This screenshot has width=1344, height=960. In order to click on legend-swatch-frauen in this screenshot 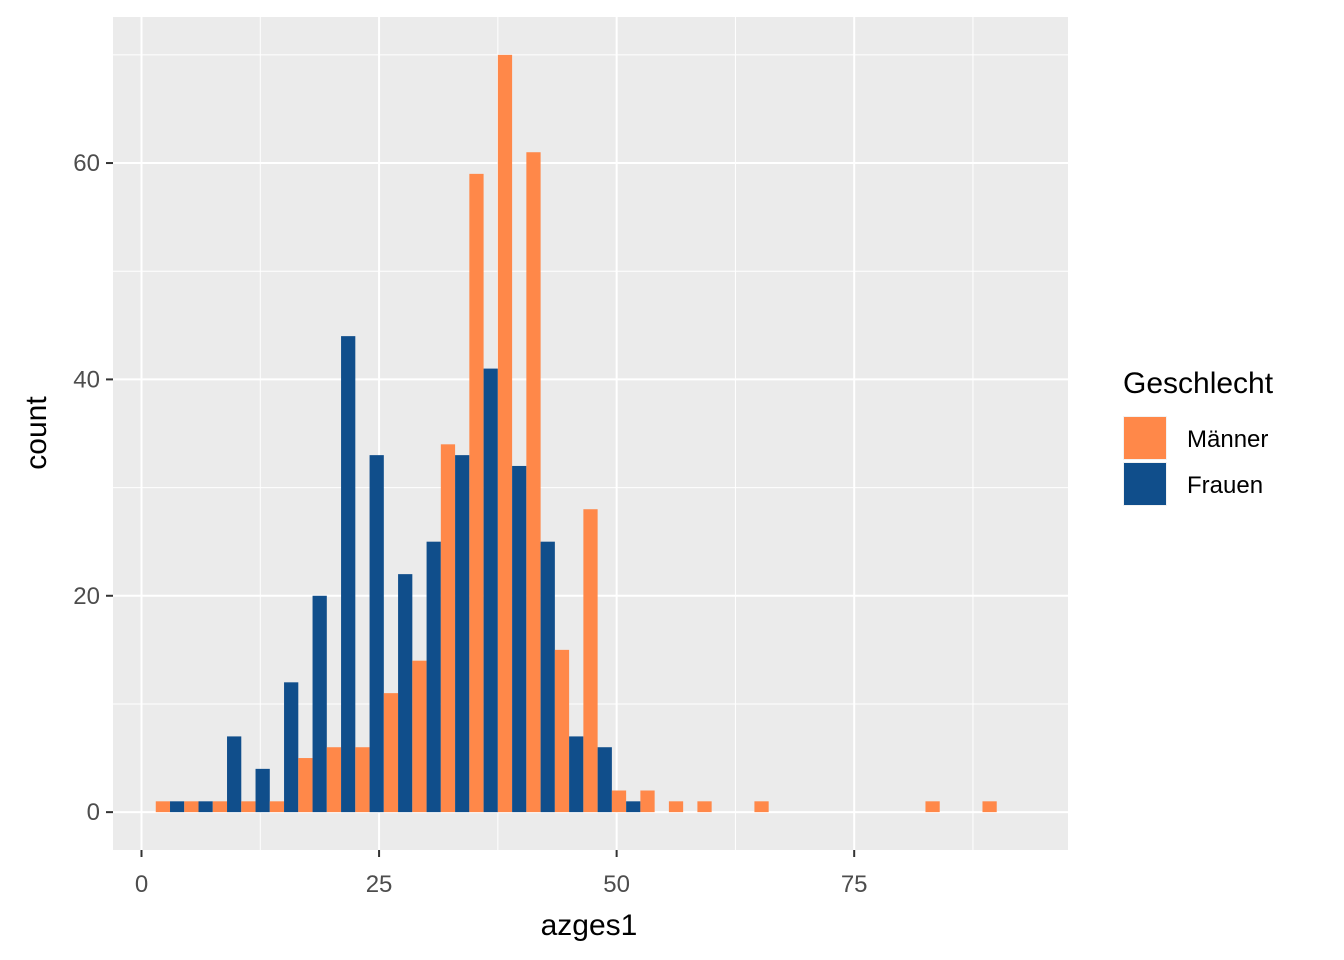, I will do `click(1145, 484)`.